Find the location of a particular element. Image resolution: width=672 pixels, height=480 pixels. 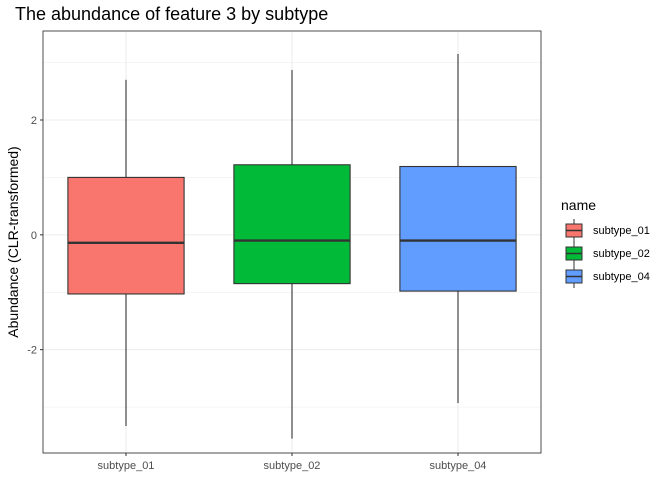

y-axis-title: Abundance (CLR-transformed) is located at coordinates (13, 241).